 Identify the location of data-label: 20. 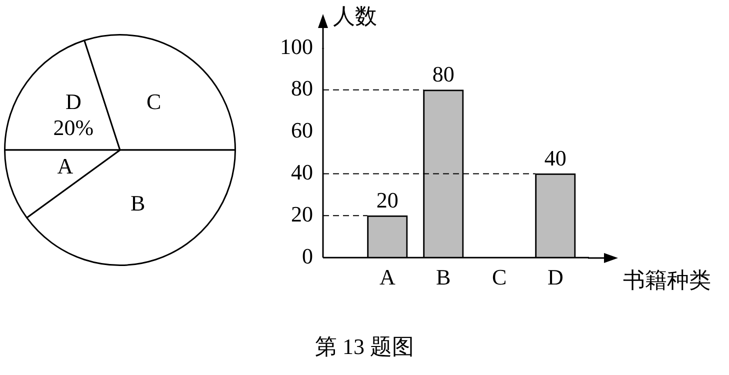
(387, 199).